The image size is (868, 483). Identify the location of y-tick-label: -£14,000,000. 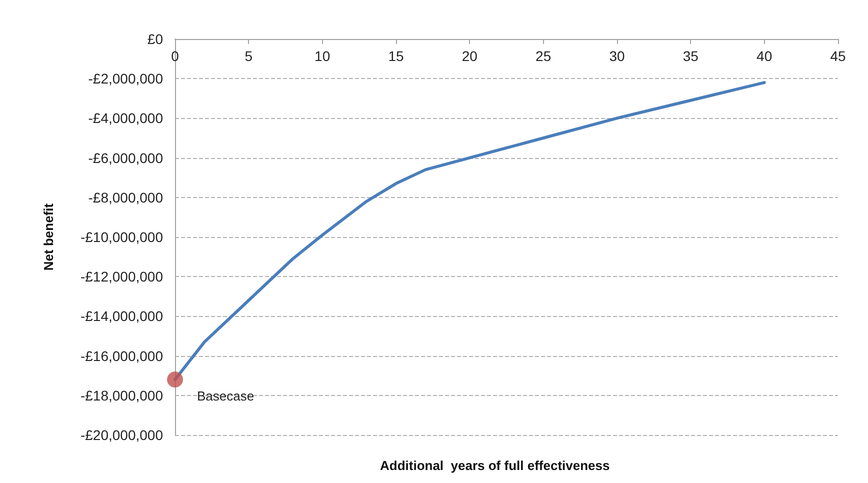
(122, 316).